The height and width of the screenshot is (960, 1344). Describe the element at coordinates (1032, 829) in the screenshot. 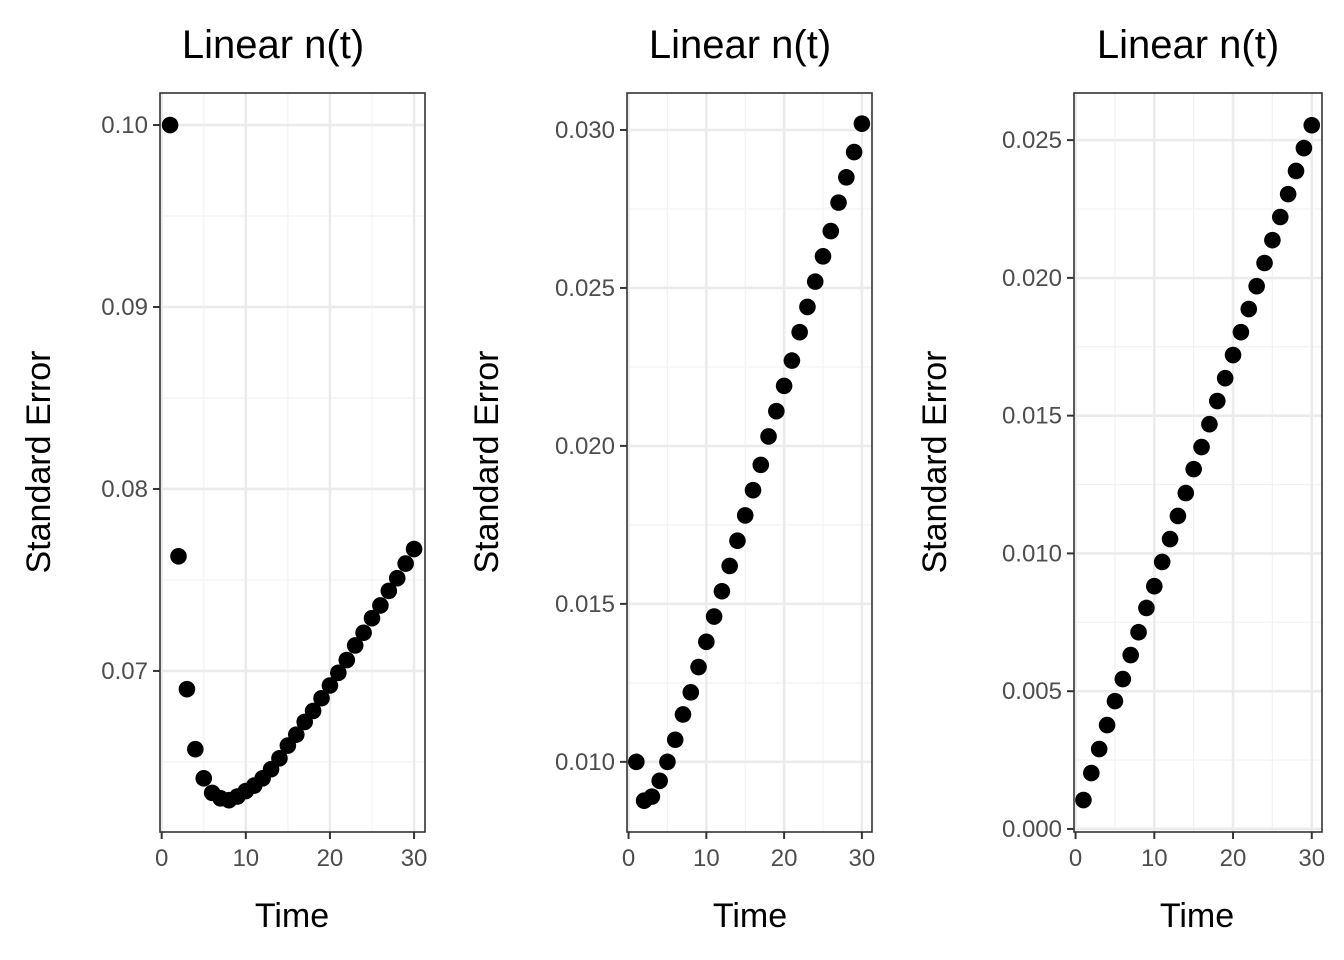

I see `y-tick-label: 0.000` at that location.